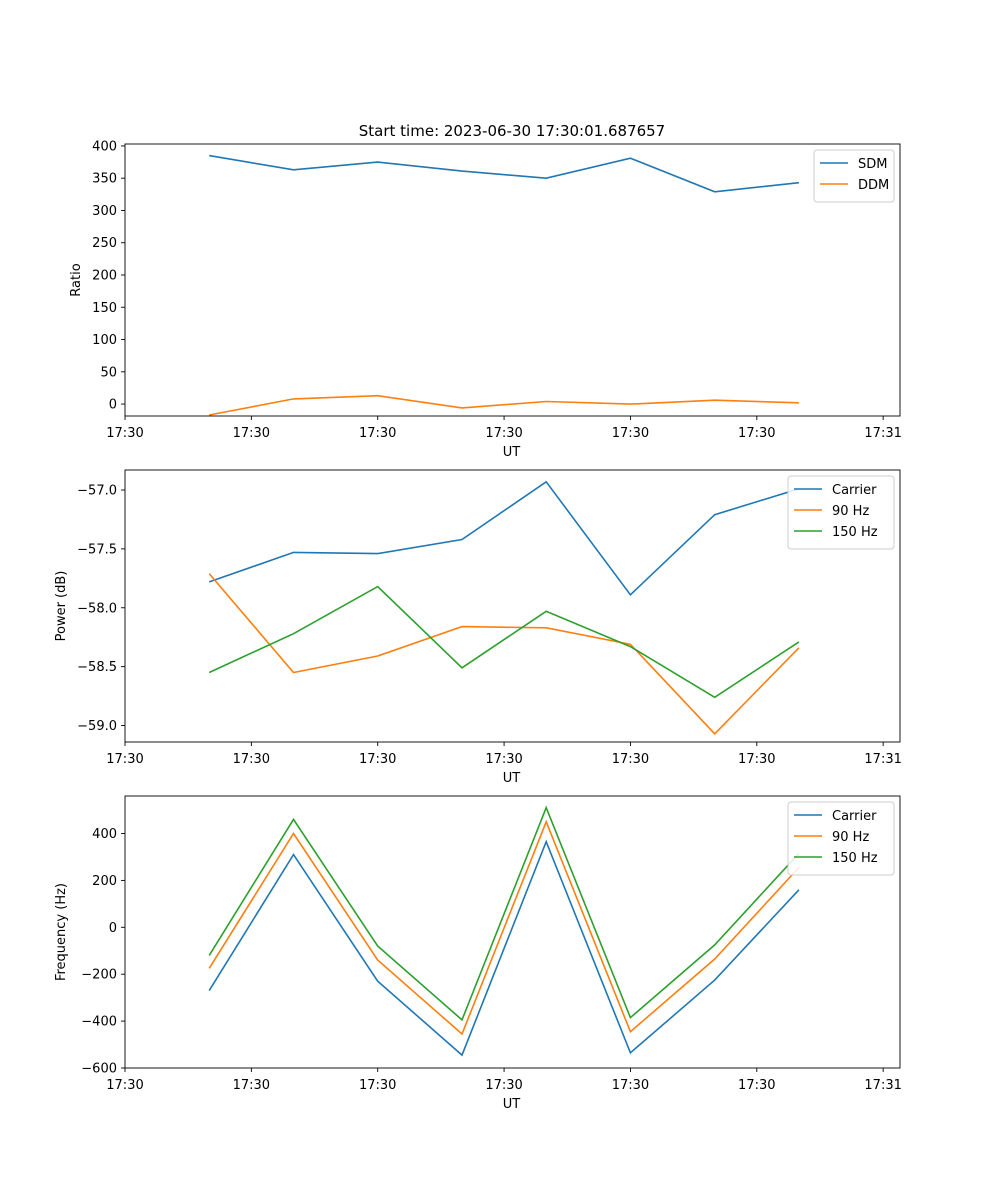 This screenshot has width=1000, height=1200. Describe the element at coordinates (854, 176) in the screenshot. I see `legend: SDM DDM` at that location.